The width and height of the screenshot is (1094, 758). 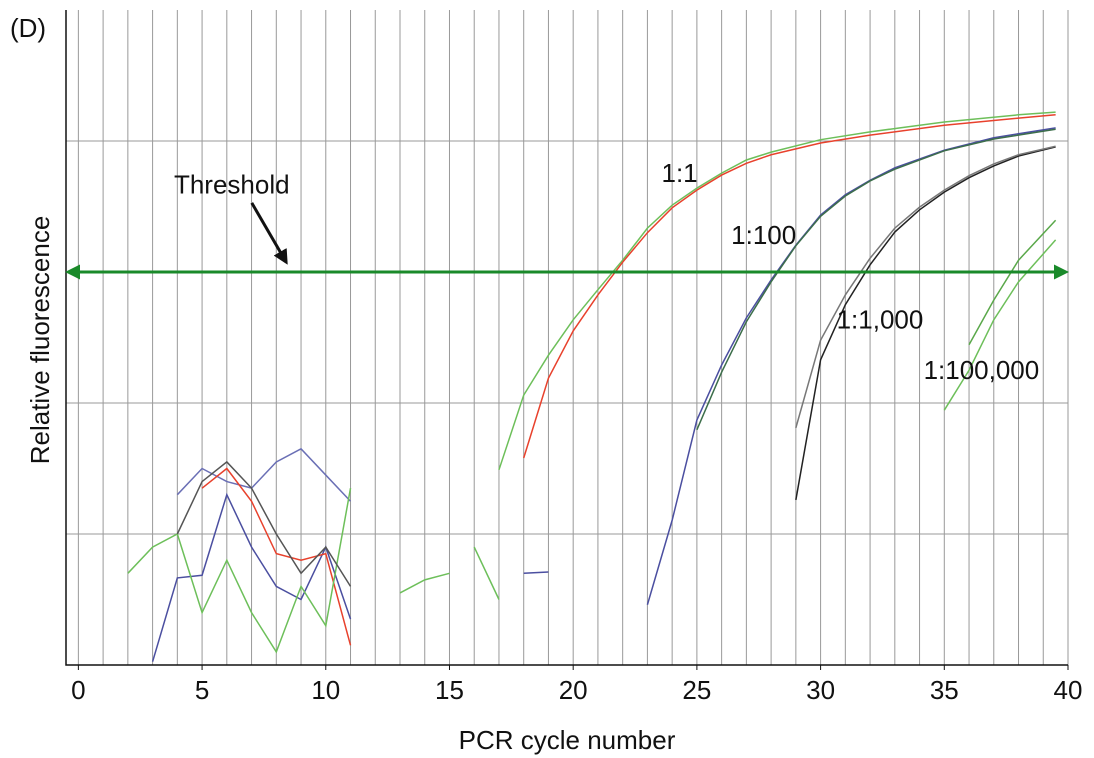 I want to click on x-tick-label: 0, so click(x=78, y=690).